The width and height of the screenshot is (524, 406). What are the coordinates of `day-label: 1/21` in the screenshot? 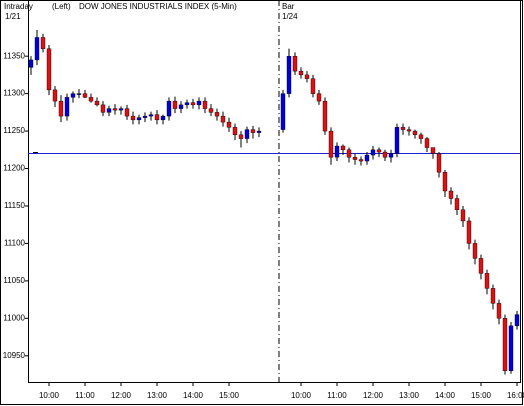 It's located at (13, 16).